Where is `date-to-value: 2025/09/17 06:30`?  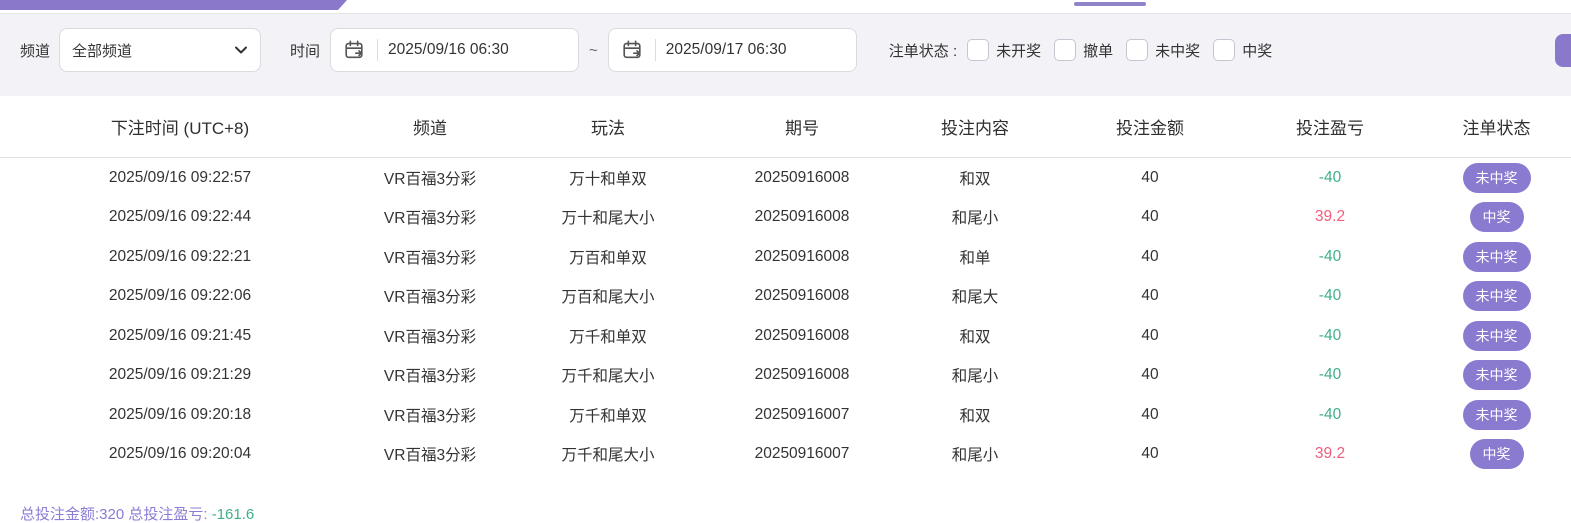 date-to-value: 2025/09/17 06:30 is located at coordinates (726, 49).